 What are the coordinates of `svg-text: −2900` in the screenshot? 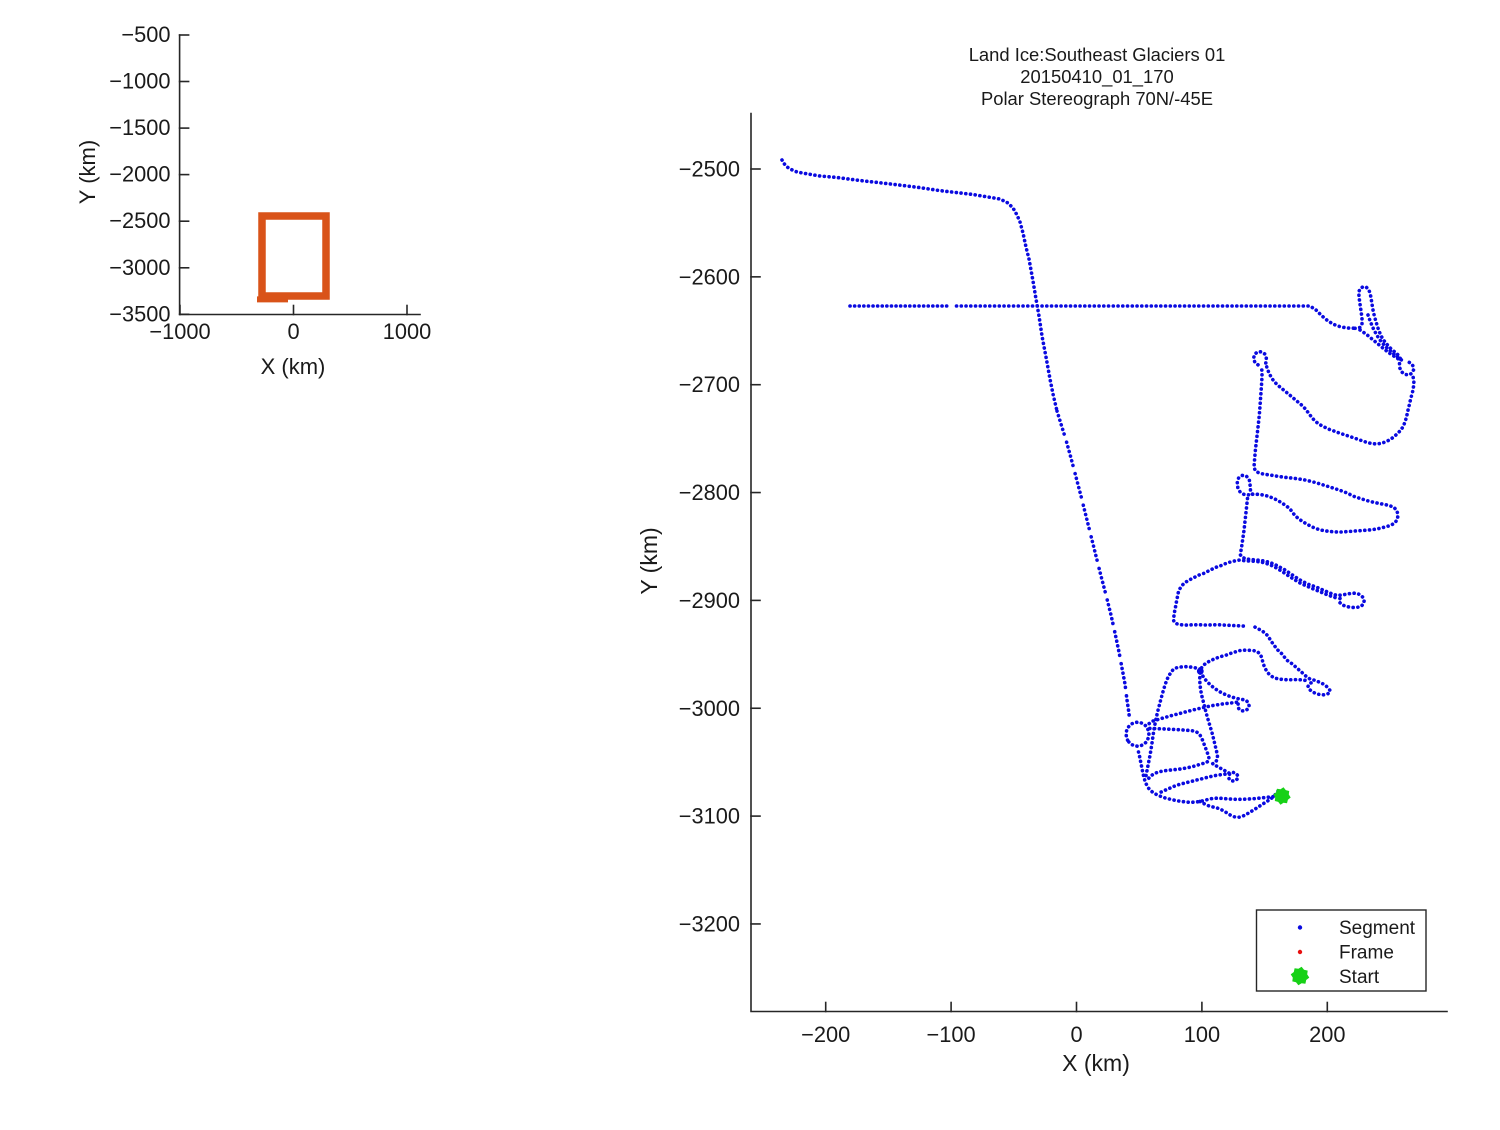 It's located at (709, 600).